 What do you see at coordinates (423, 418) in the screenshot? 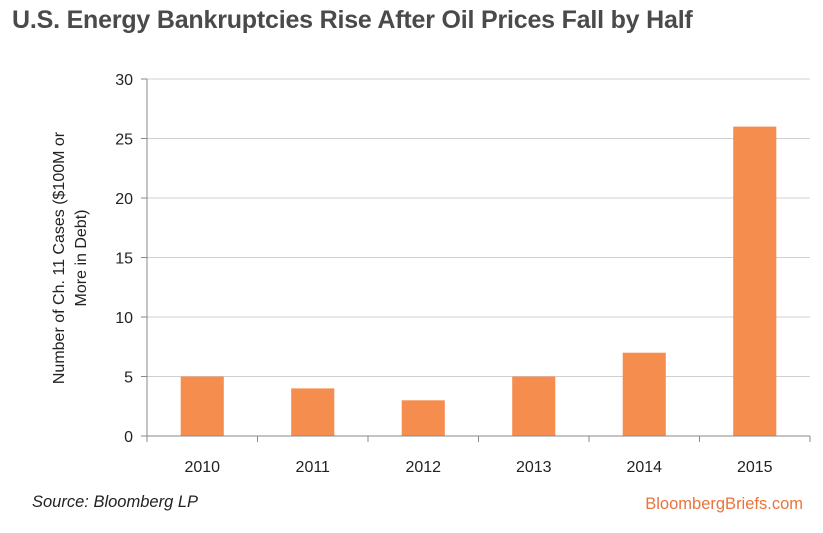
I see `bar-2012` at bounding box center [423, 418].